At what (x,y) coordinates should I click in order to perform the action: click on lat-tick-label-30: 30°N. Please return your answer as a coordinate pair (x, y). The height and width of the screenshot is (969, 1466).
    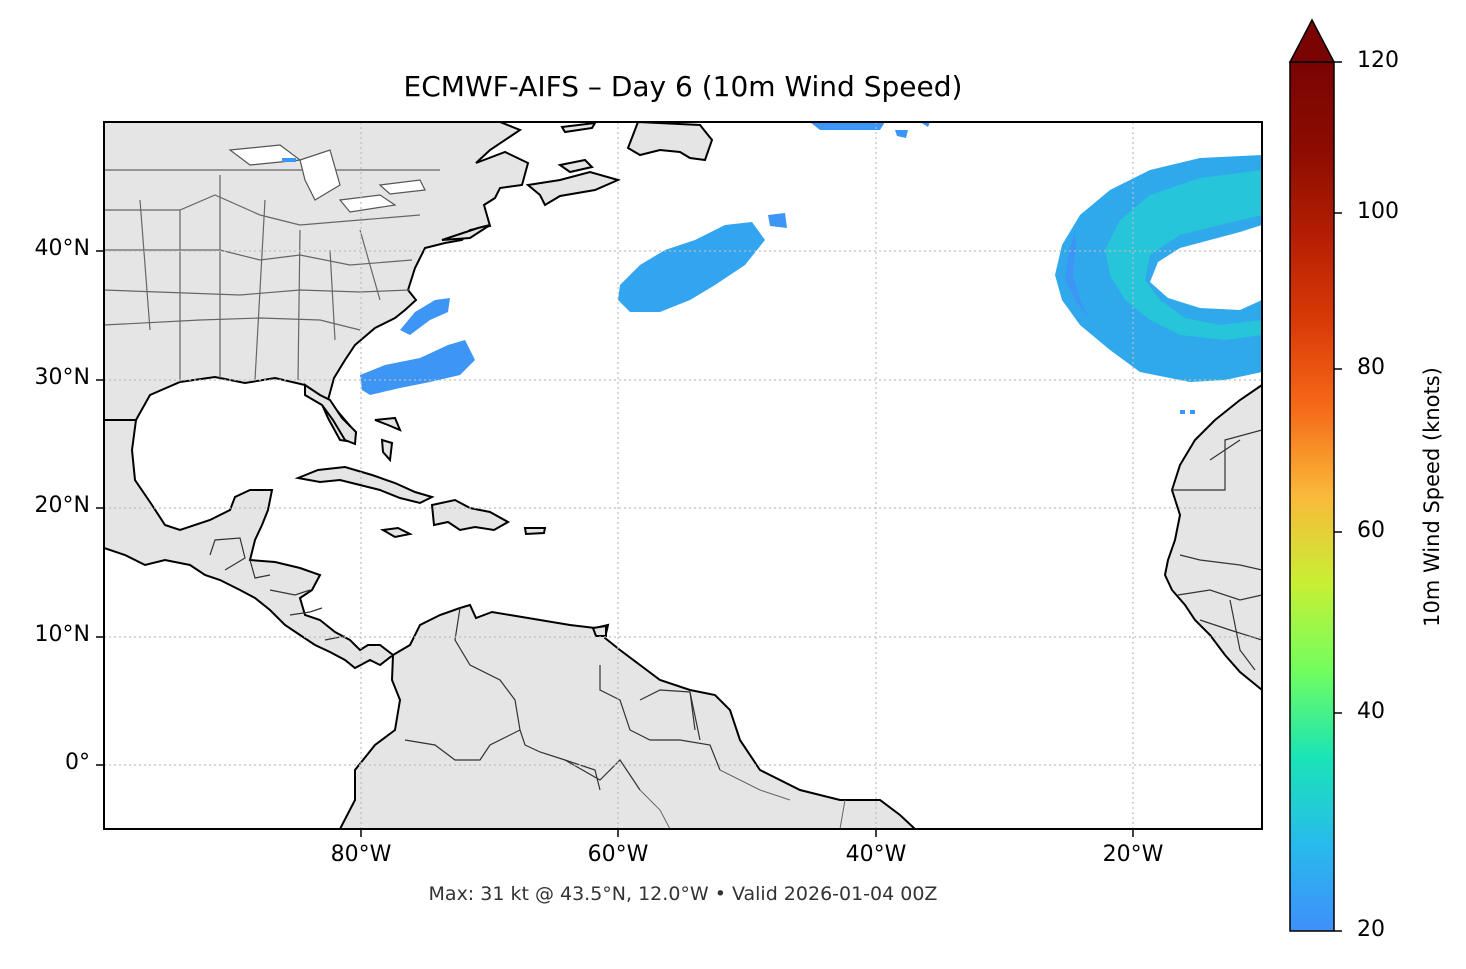
    Looking at the image, I should click on (62, 377).